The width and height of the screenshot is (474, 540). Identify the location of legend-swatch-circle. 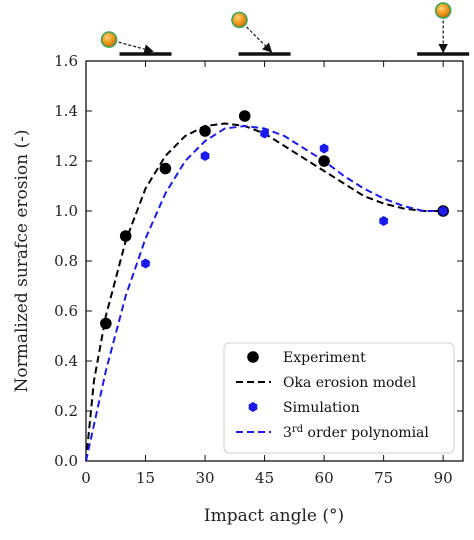
(253, 357).